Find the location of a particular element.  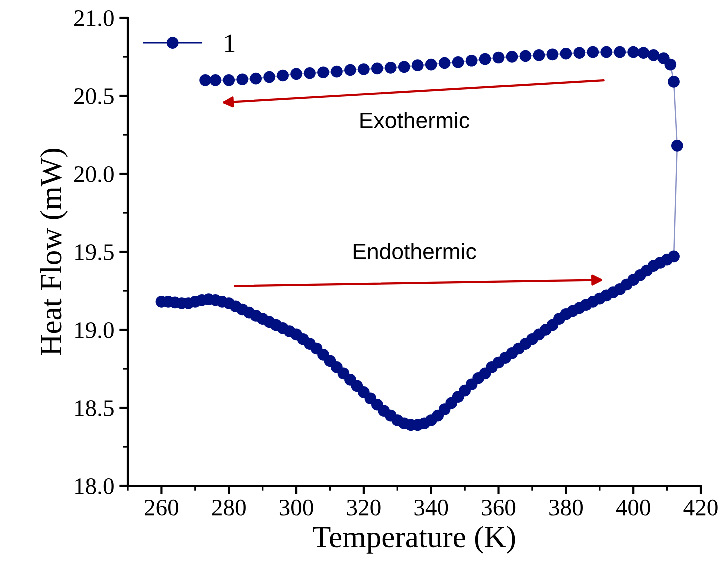

x-tick-label: 280 is located at coordinates (229, 508).